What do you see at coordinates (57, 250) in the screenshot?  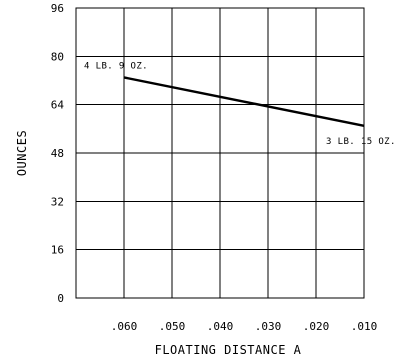 I see `y-tick-16: 16` at bounding box center [57, 250].